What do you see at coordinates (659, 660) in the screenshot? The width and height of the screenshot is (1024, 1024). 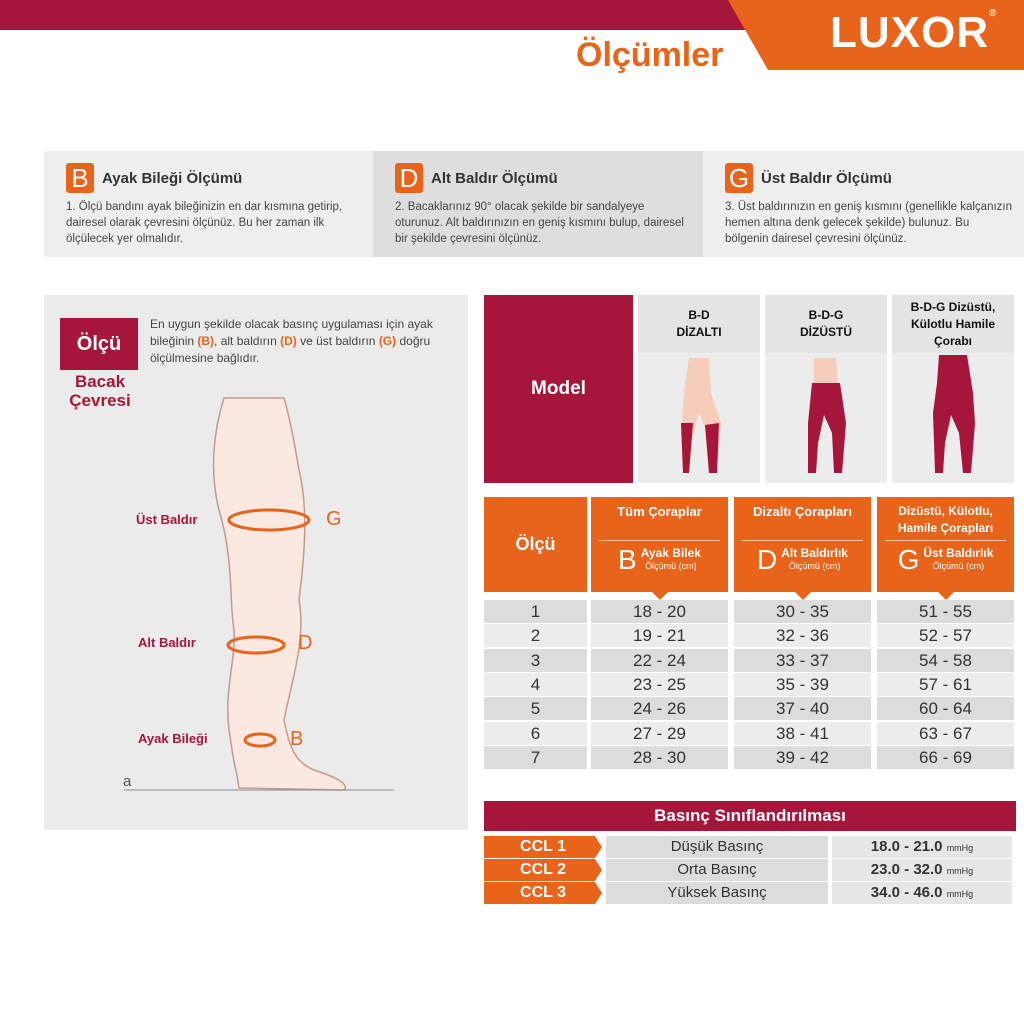 I see `range-cell: 22 - 24` at bounding box center [659, 660].